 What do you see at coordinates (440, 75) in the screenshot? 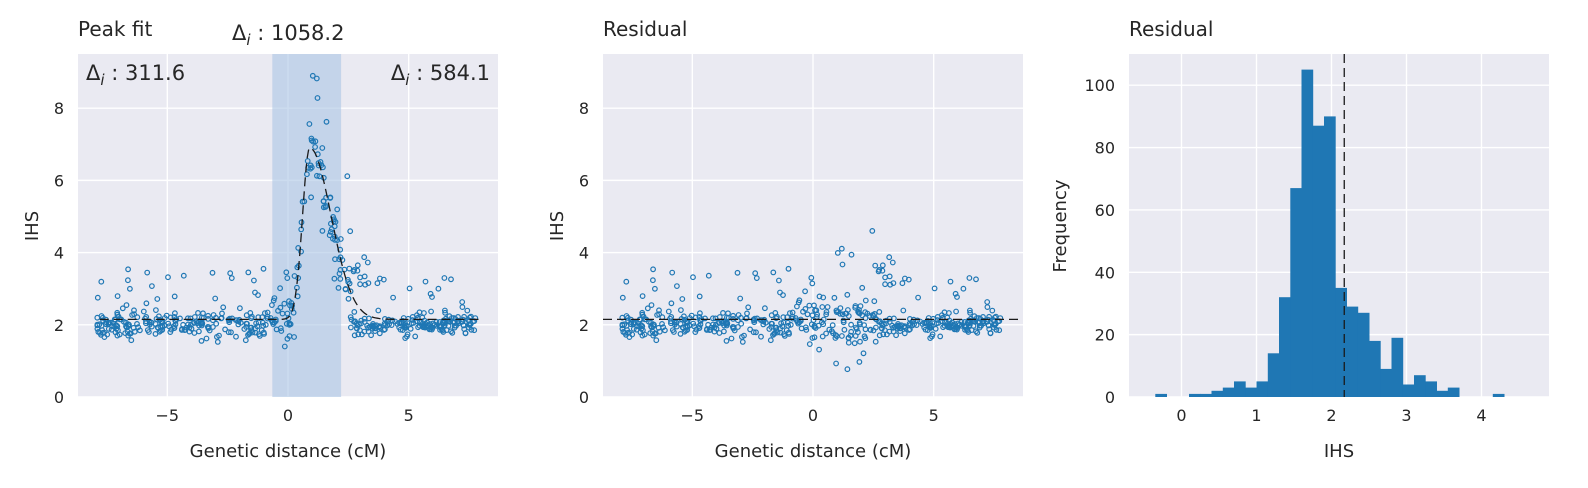
I see `annotation-right: Δi : 584.1` at bounding box center [440, 75].